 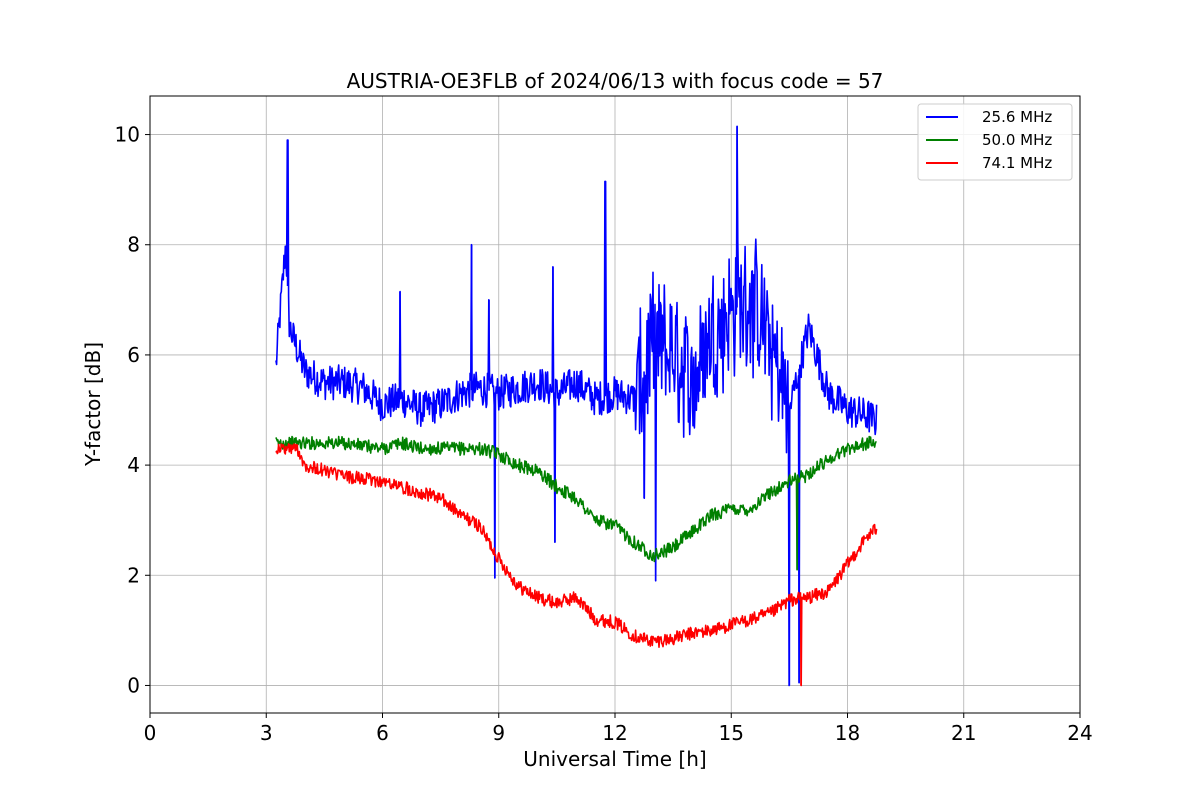 What do you see at coordinates (614, 759) in the screenshot?
I see `x-axis-label: Universal Time [h]` at bounding box center [614, 759].